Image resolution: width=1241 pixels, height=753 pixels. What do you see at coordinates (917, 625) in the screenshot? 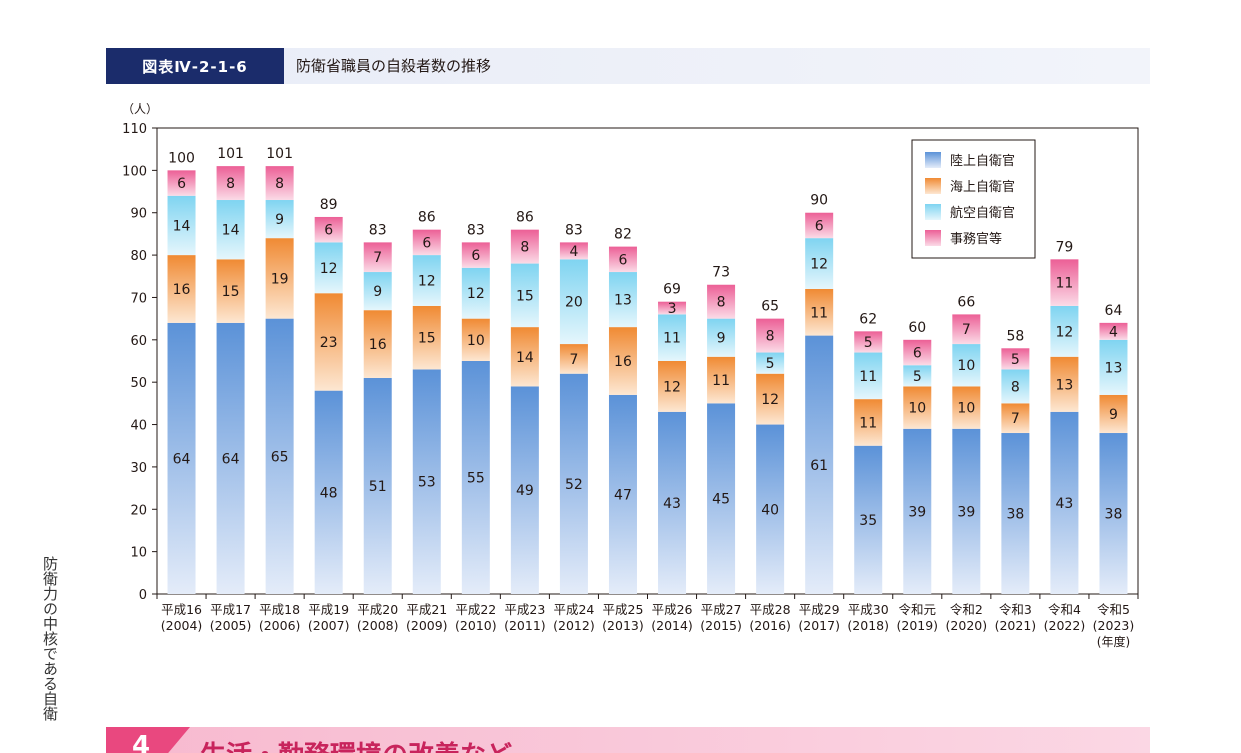
I see `x-year-label: (2019)` at bounding box center [917, 625].